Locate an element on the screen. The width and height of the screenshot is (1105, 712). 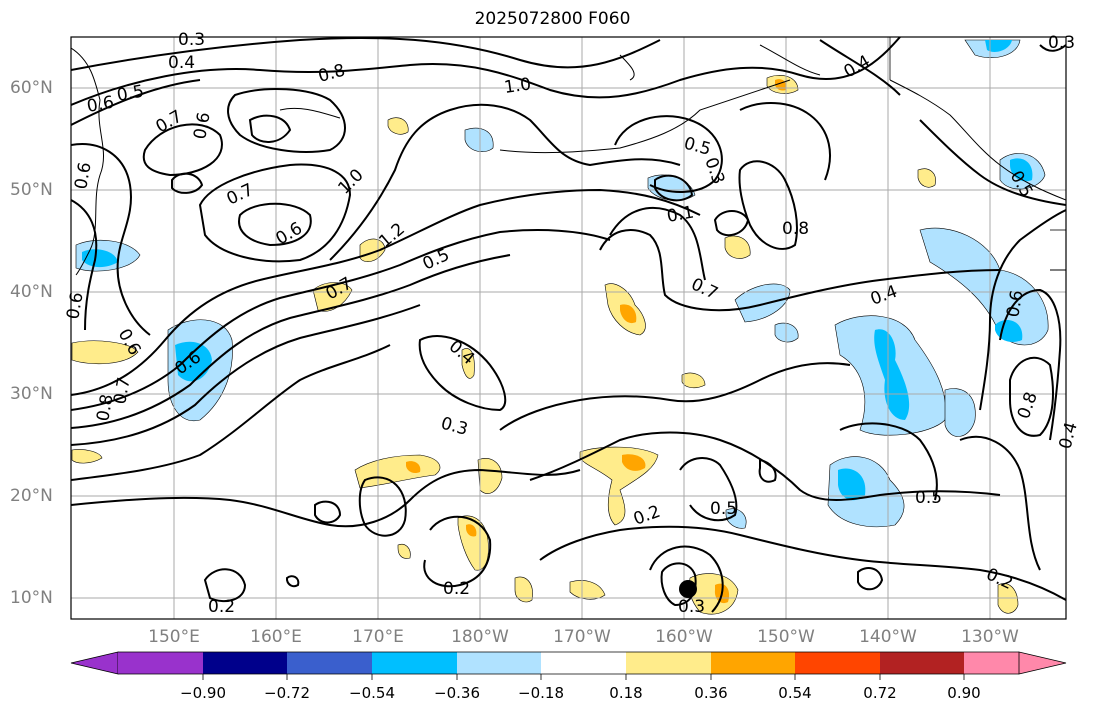
lat-label: 30°N is located at coordinates (31, 394).